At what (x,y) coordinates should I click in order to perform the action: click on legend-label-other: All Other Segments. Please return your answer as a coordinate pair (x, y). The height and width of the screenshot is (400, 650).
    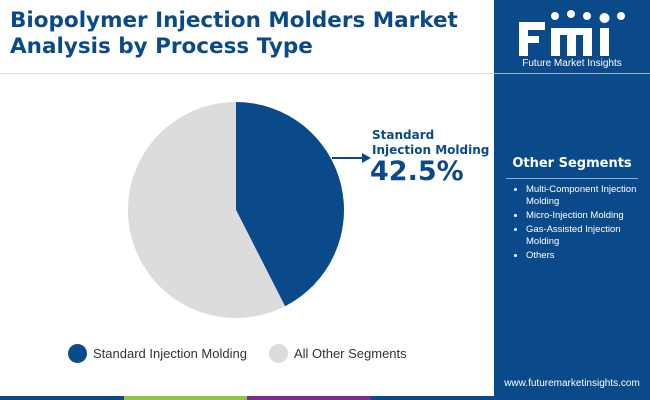
    Looking at the image, I should click on (350, 353).